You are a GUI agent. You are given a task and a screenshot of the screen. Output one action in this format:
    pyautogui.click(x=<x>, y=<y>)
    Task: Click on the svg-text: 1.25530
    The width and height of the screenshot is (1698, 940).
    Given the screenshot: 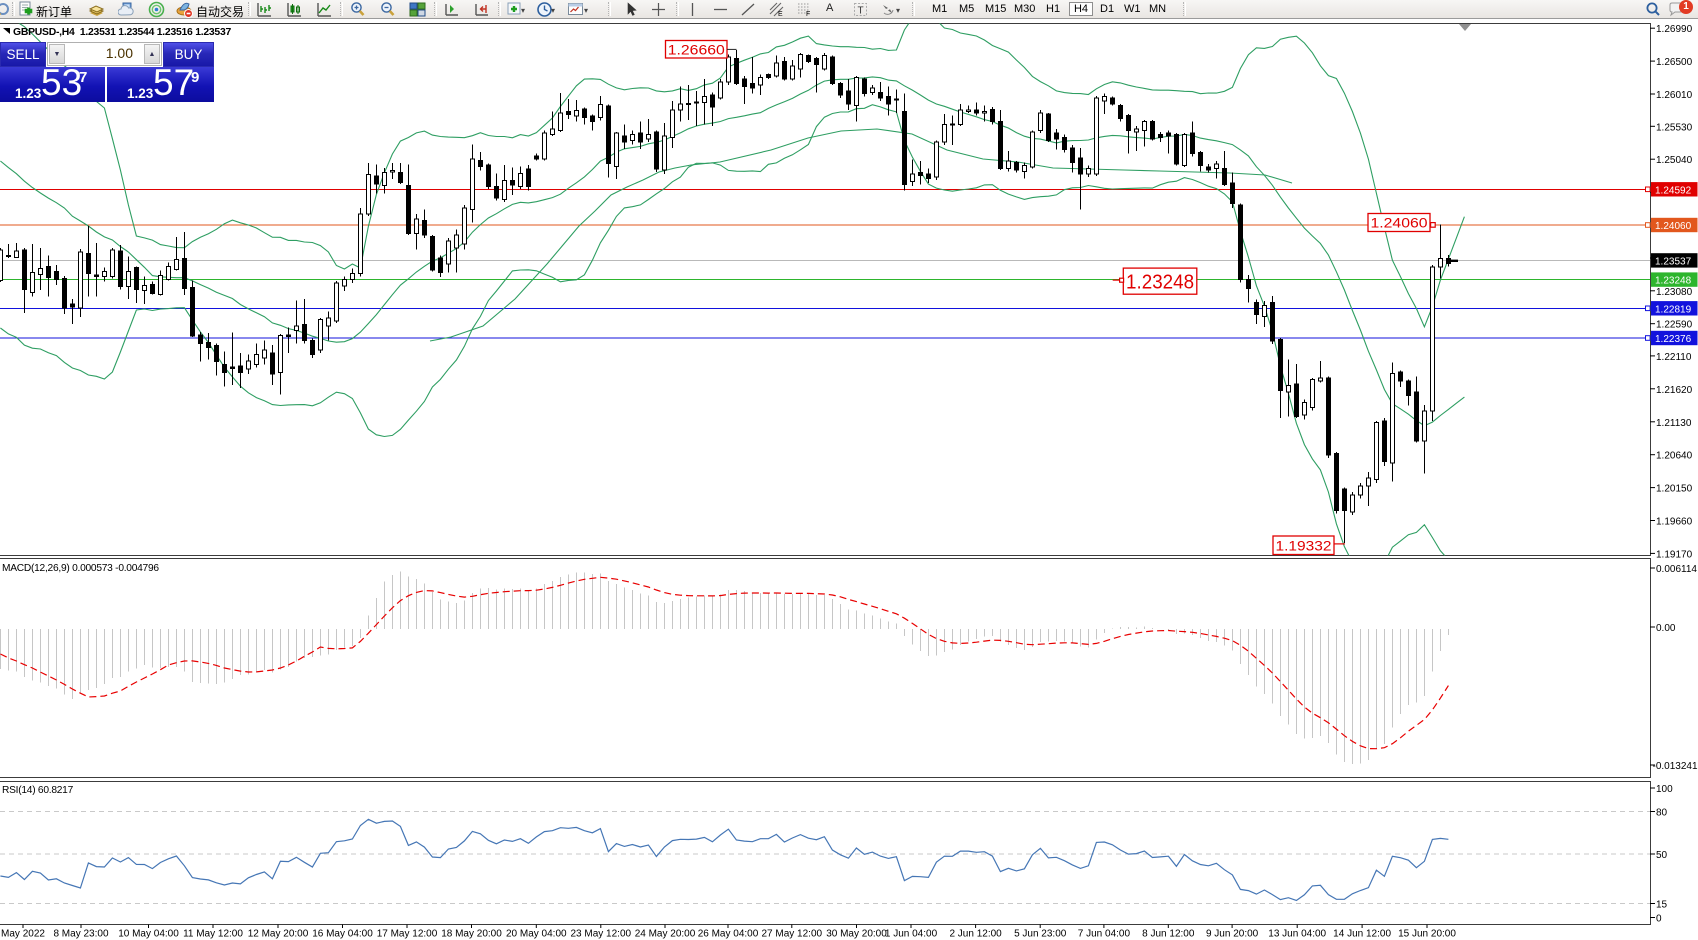 What is the action you would take?
    pyautogui.click(x=1674, y=127)
    